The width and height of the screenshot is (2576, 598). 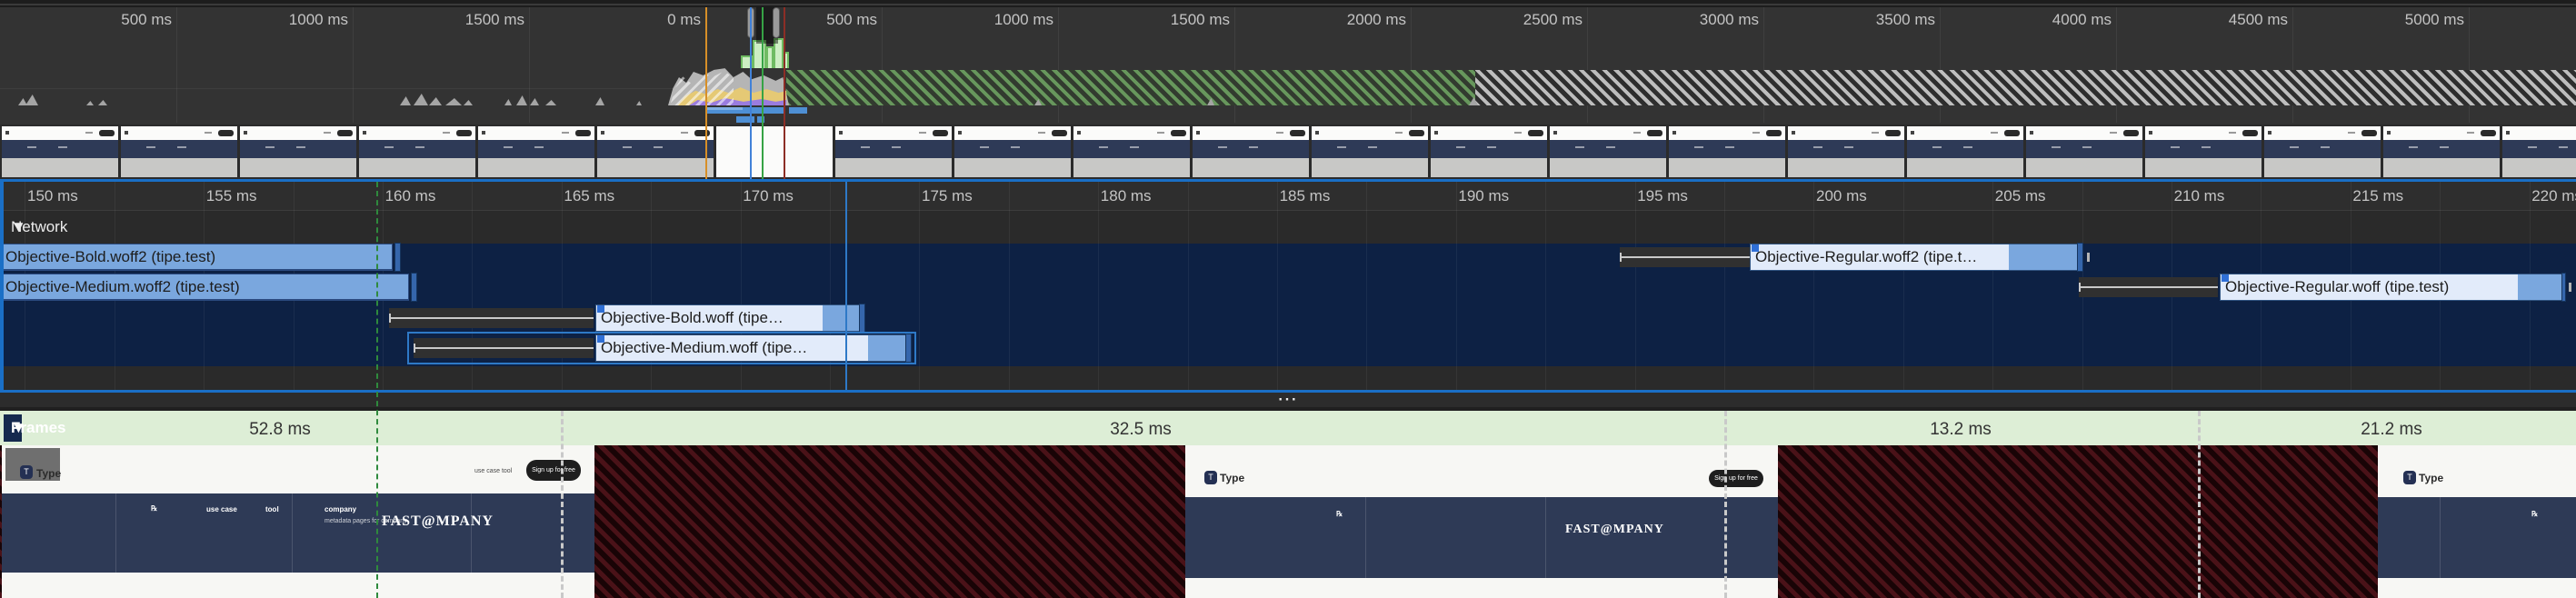 I want to click on filmstrip-screenshot: T Type ℞, so click(x=2477, y=521).